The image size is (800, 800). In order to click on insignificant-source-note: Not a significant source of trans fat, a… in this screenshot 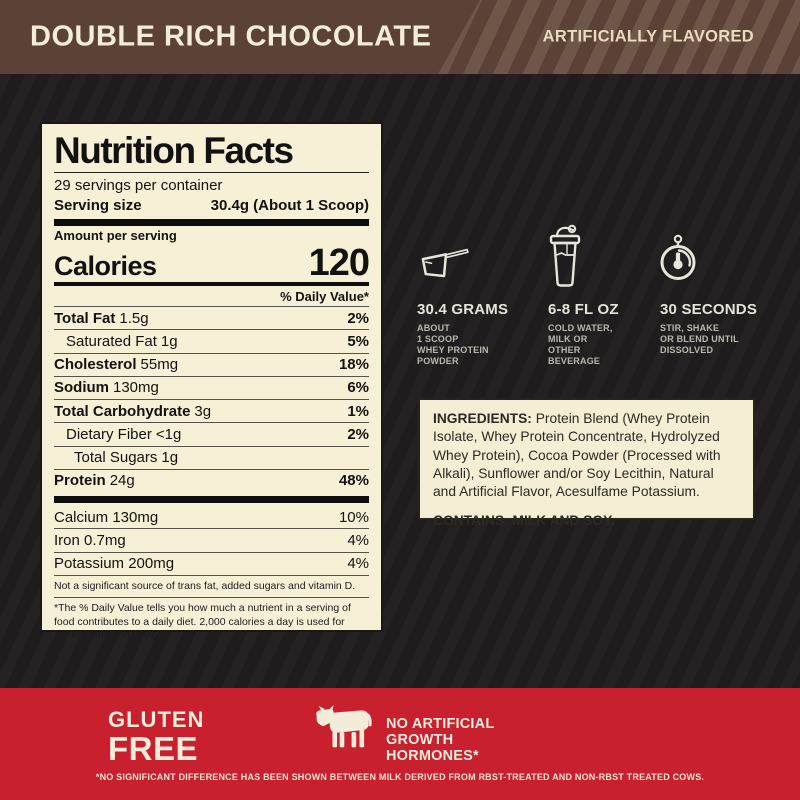, I will do `click(211, 587)`.